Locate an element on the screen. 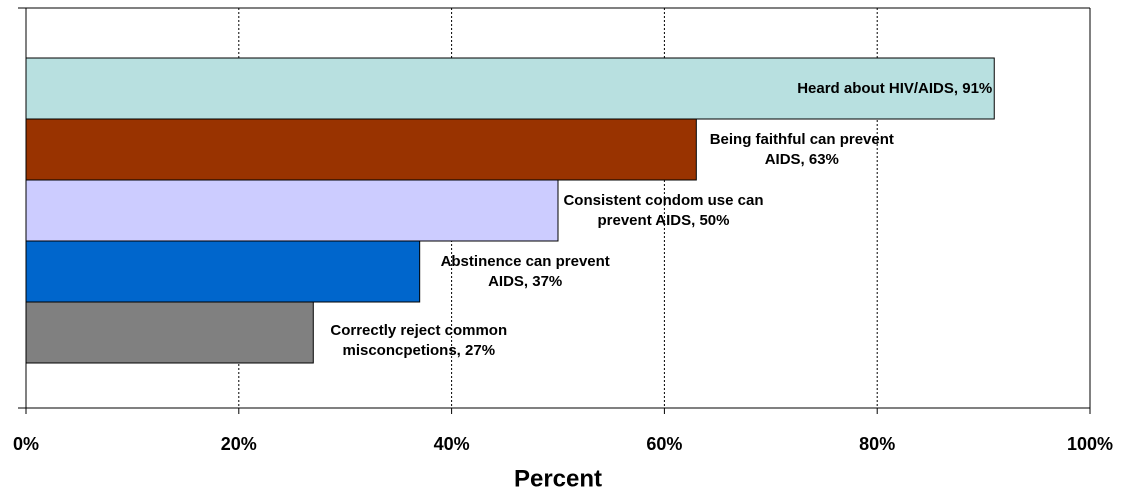 The image size is (1128, 491). x-tick-label: 100% is located at coordinates (1090, 444).